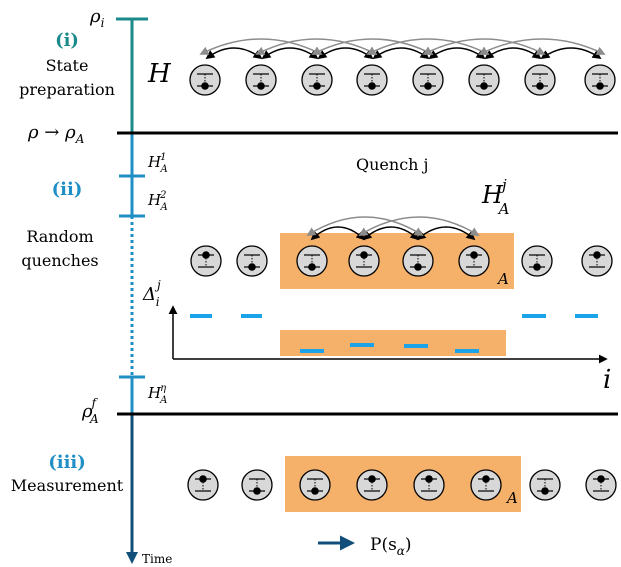 This screenshot has width=621, height=567. Describe the element at coordinates (502, 279) in the screenshot. I see `subsystem-A-label-quench: A` at that location.